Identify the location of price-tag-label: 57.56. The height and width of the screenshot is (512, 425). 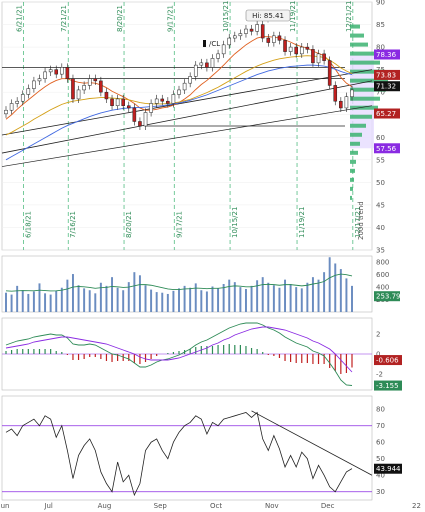
(386, 149).